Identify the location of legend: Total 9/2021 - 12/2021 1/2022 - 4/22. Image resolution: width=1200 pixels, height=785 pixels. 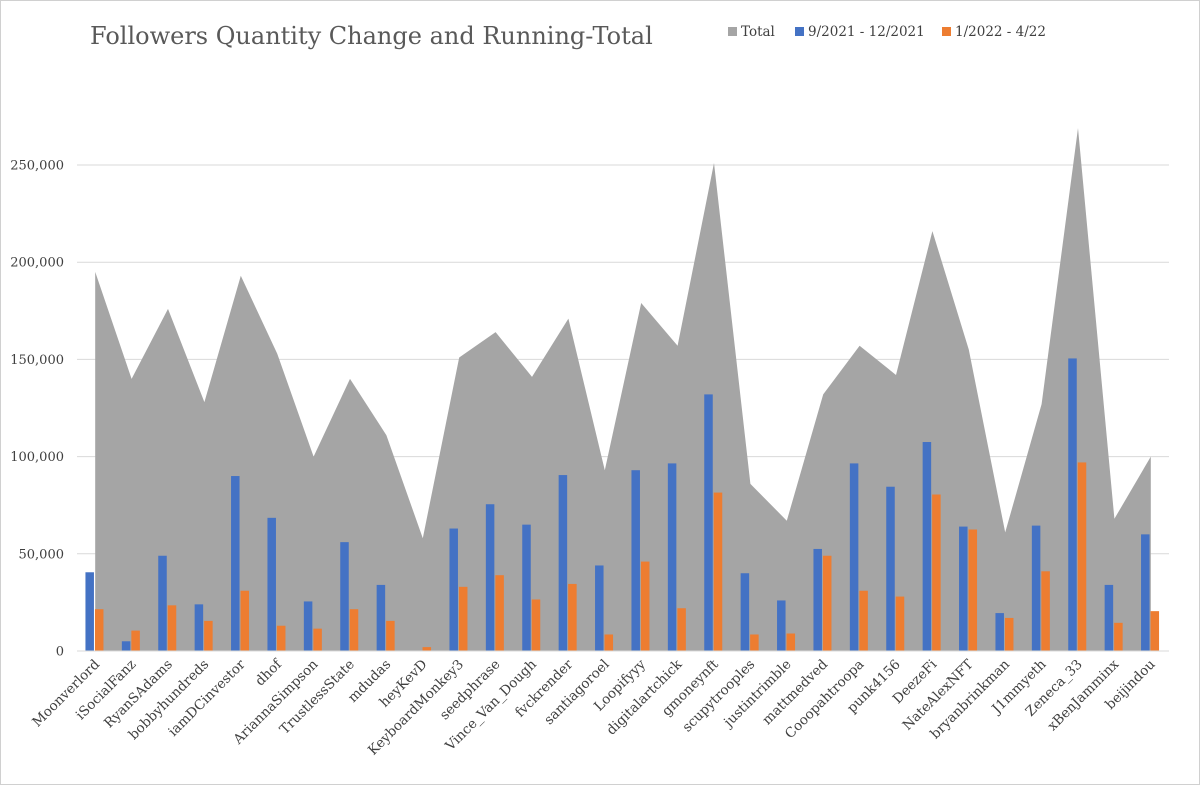
(887, 32).